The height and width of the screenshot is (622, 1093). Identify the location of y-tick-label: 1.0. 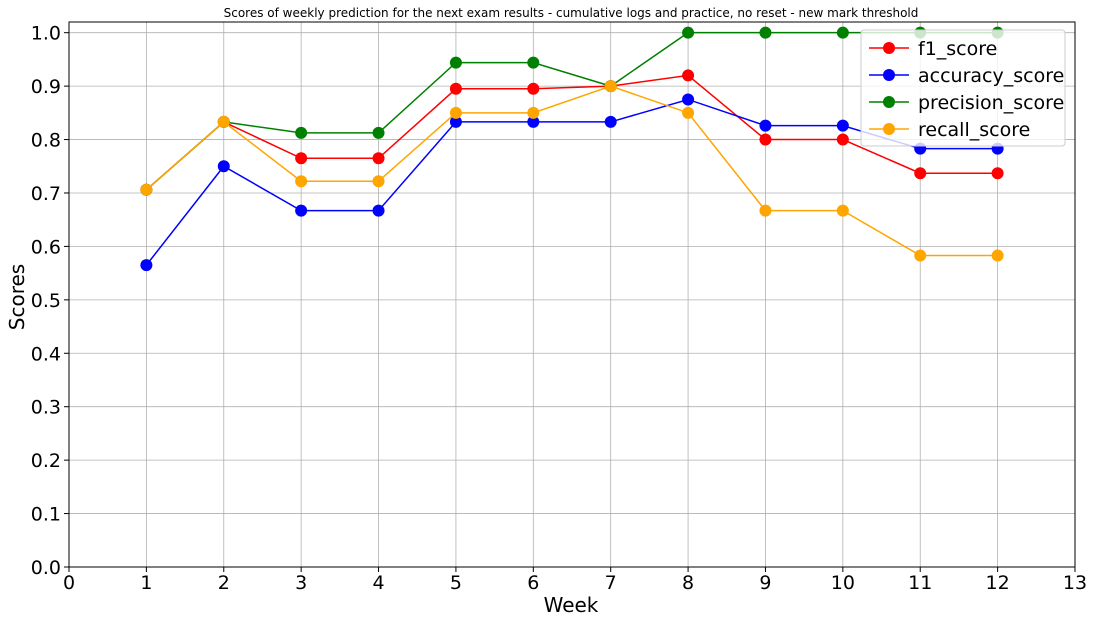
(46, 34).